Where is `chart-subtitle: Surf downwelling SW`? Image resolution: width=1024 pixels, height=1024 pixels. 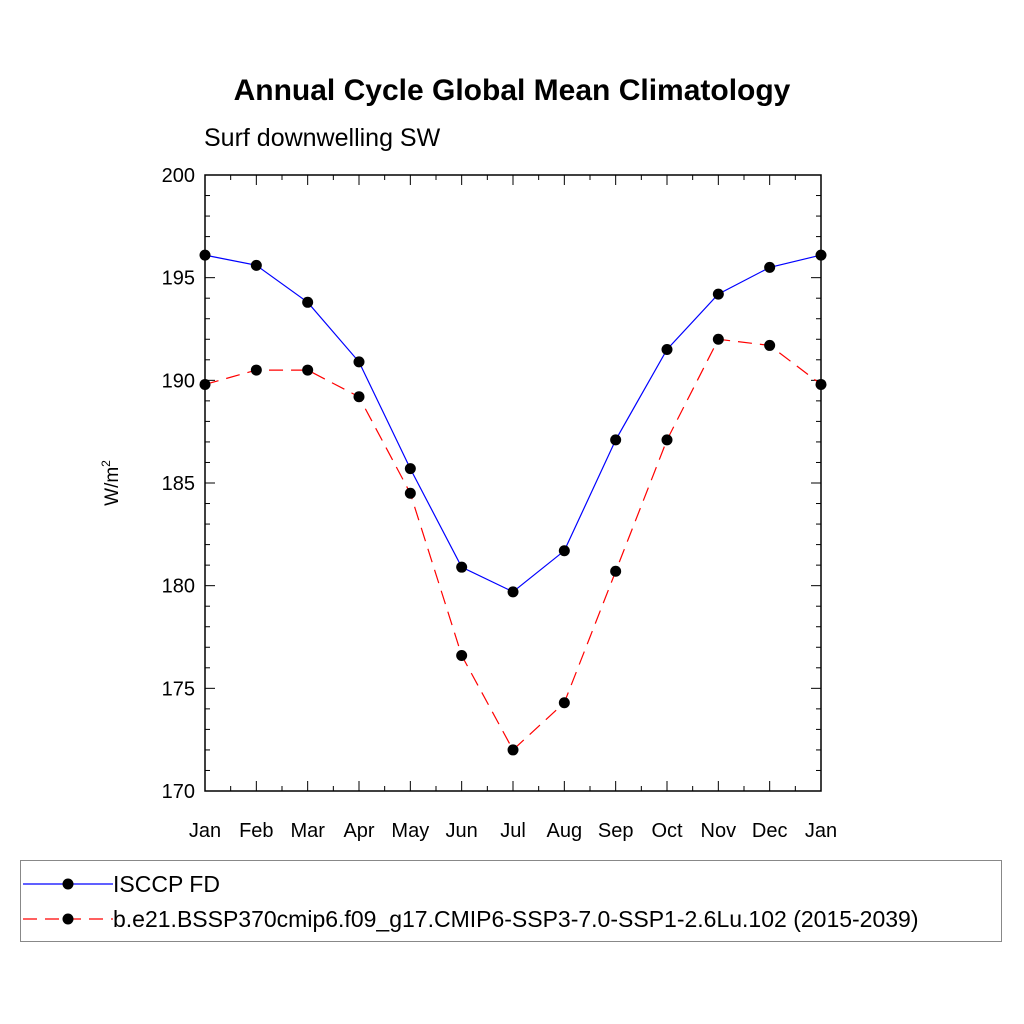
chart-subtitle: Surf downwelling SW is located at coordinates (322, 138).